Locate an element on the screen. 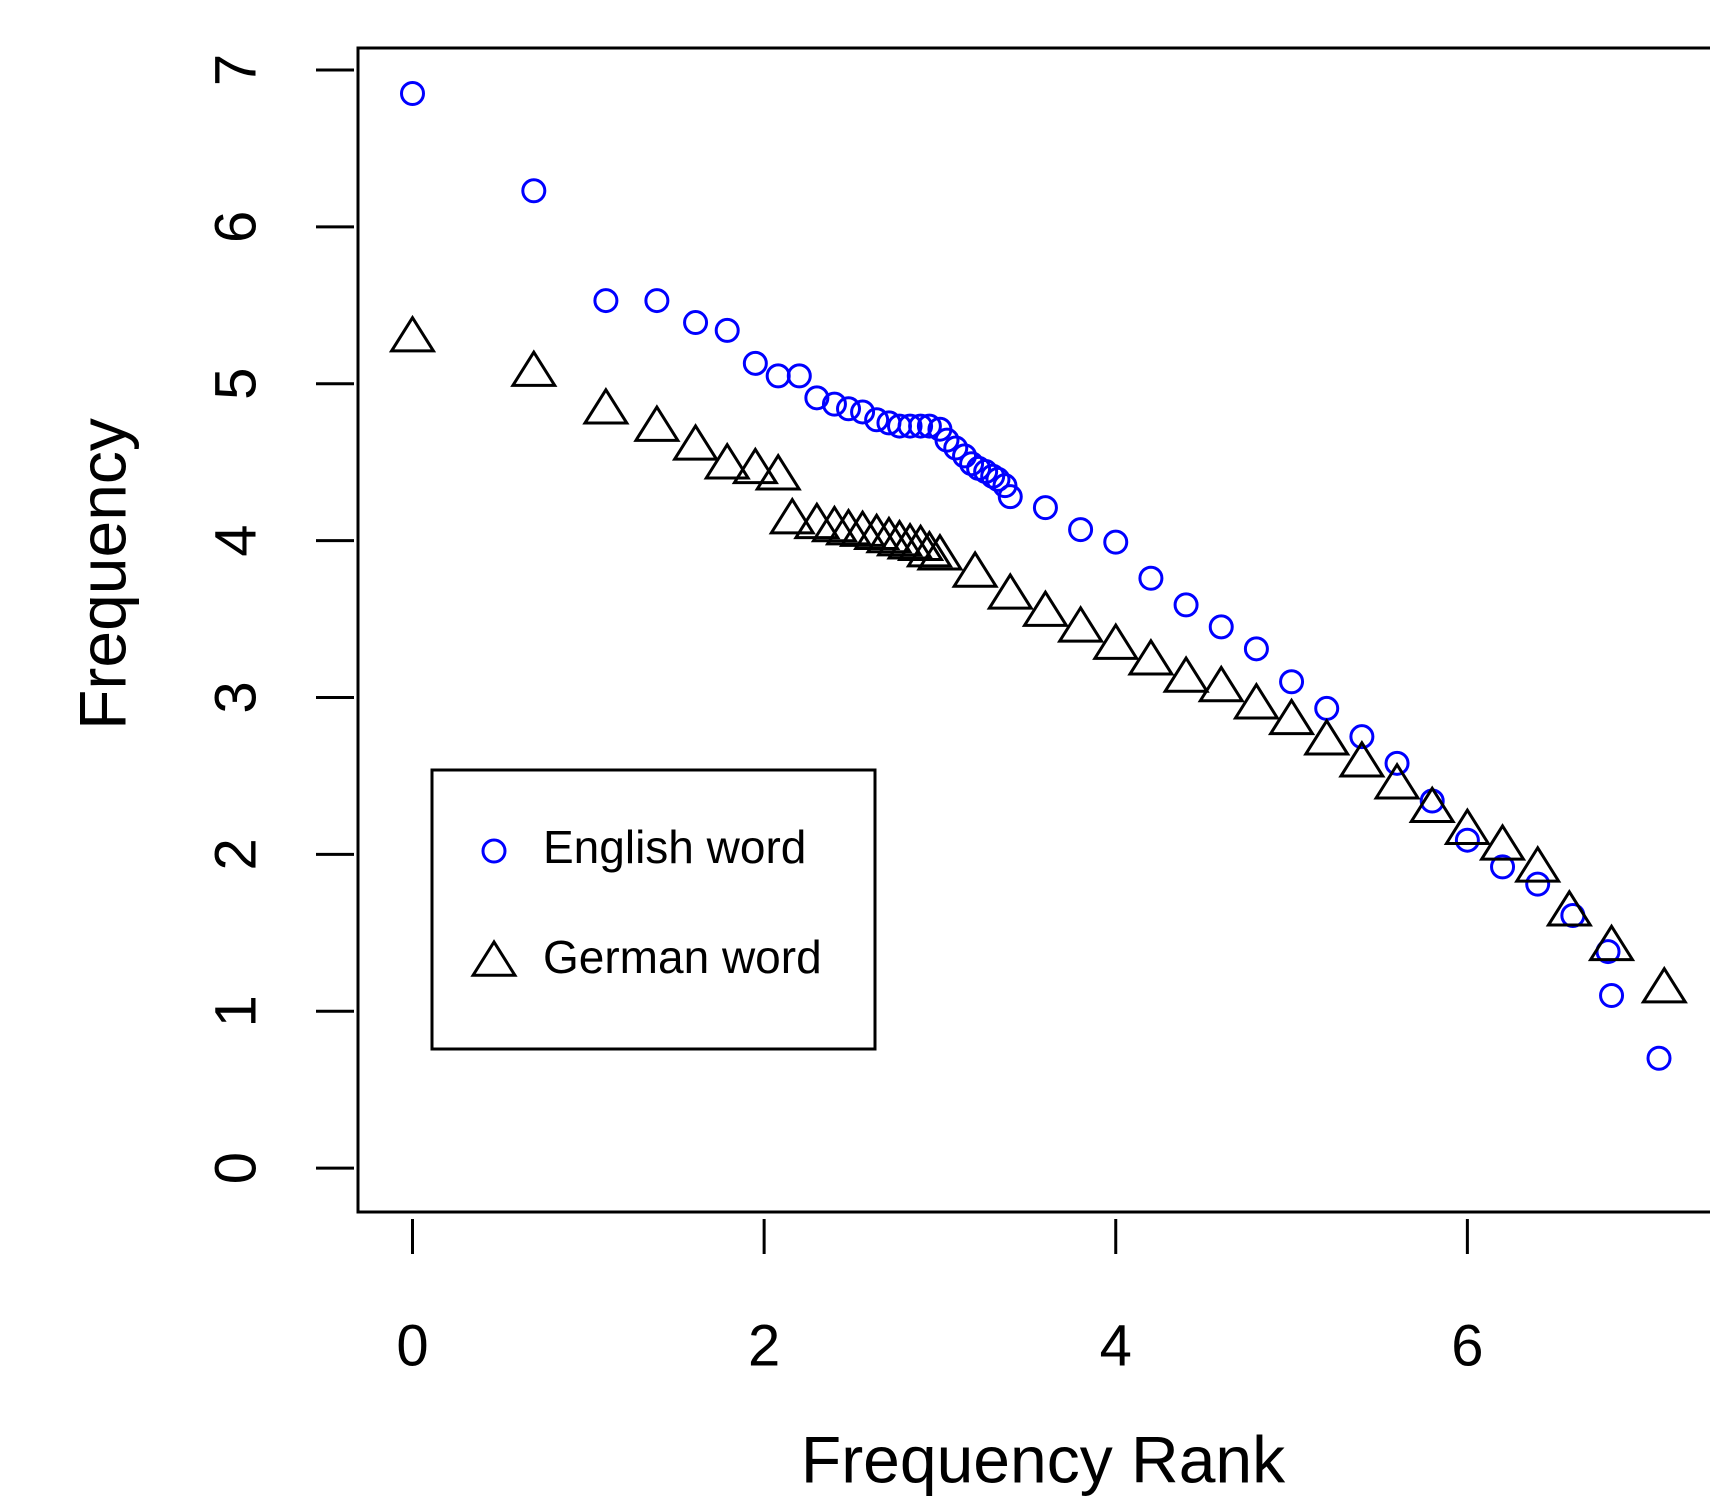 The image size is (1710, 1498). x-tick-label: 6 is located at coordinates (1467, 1345).